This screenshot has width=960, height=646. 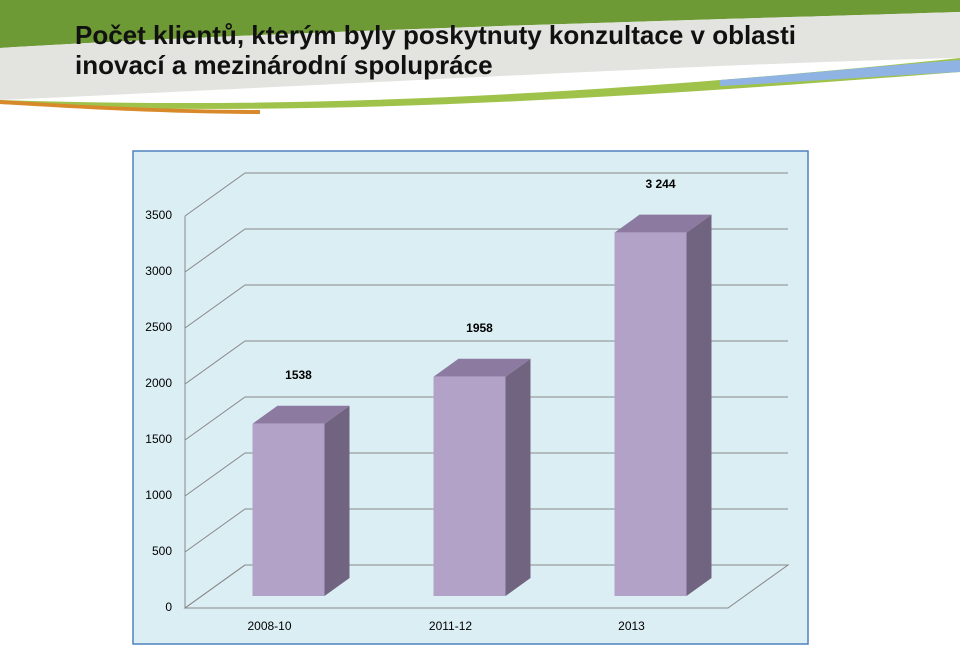 I want to click on header-band-gray, so click(x=480, y=56).